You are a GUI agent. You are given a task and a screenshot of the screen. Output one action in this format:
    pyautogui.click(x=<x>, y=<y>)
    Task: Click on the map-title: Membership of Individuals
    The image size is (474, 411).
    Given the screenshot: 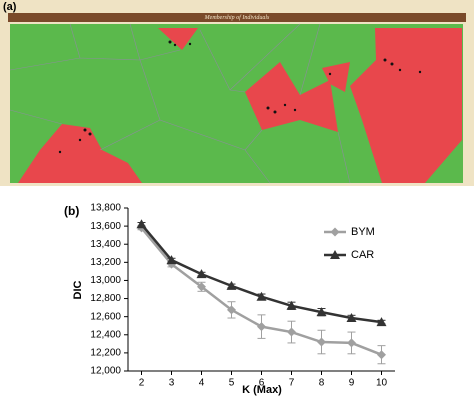 What is the action you would take?
    pyautogui.click(x=237, y=17)
    